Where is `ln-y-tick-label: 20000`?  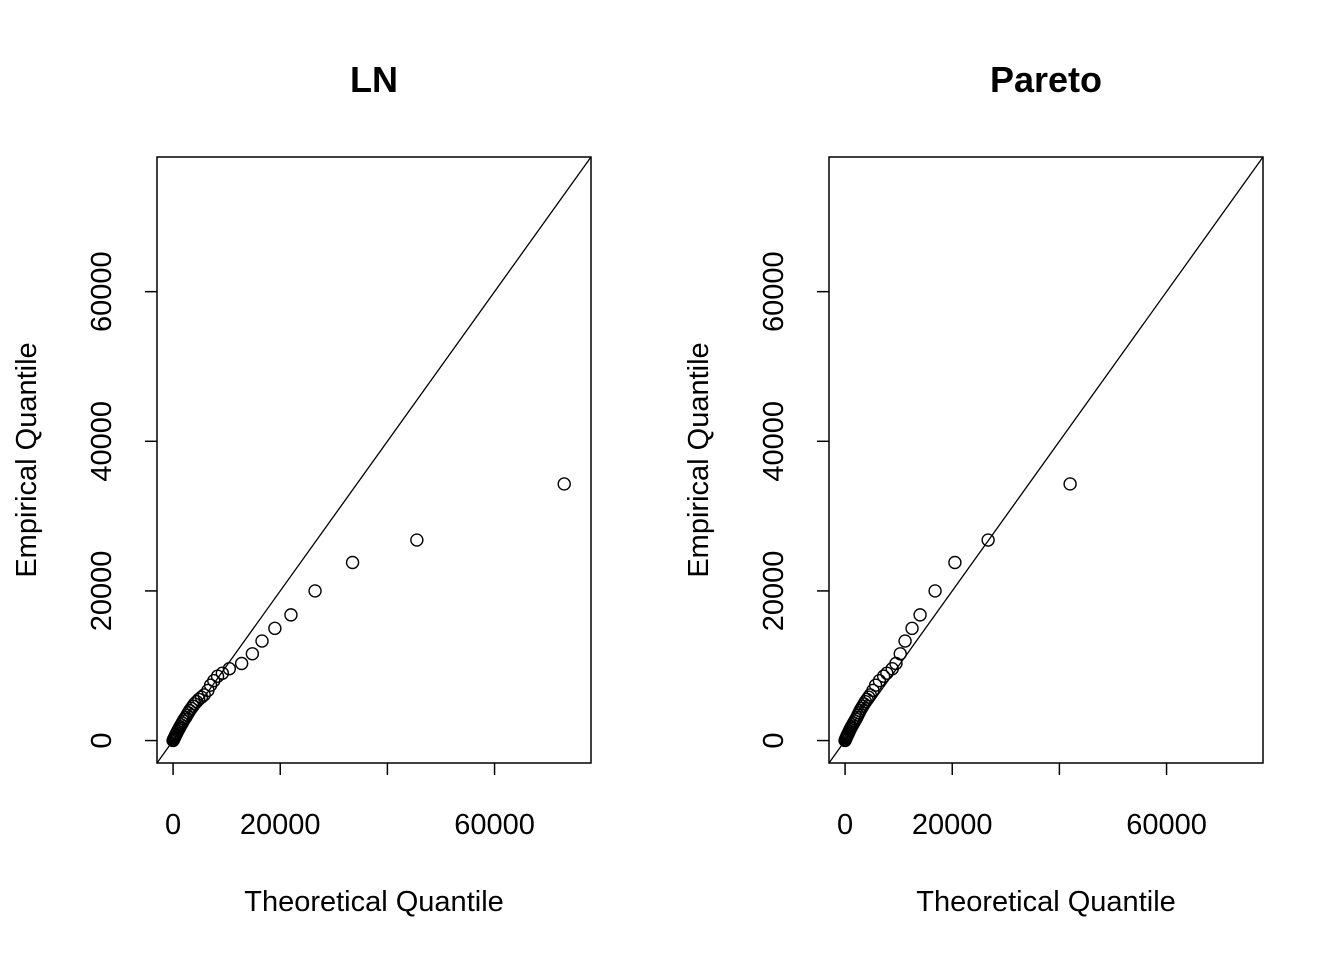
ln-y-tick-label: 20000 is located at coordinates (102, 591).